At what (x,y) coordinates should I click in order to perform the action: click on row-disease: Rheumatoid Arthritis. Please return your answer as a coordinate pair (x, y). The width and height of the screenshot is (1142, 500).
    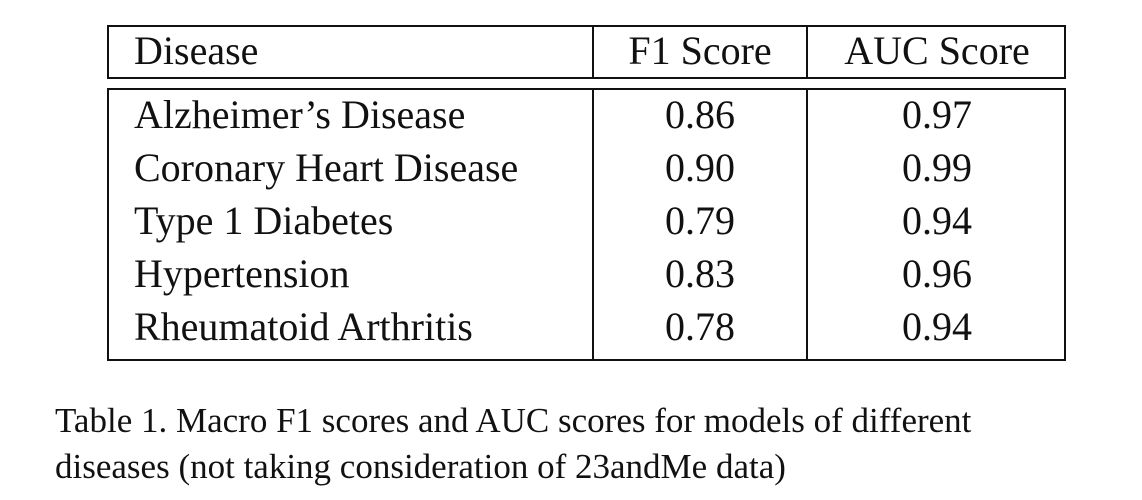
    Looking at the image, I should click on (303, 326).